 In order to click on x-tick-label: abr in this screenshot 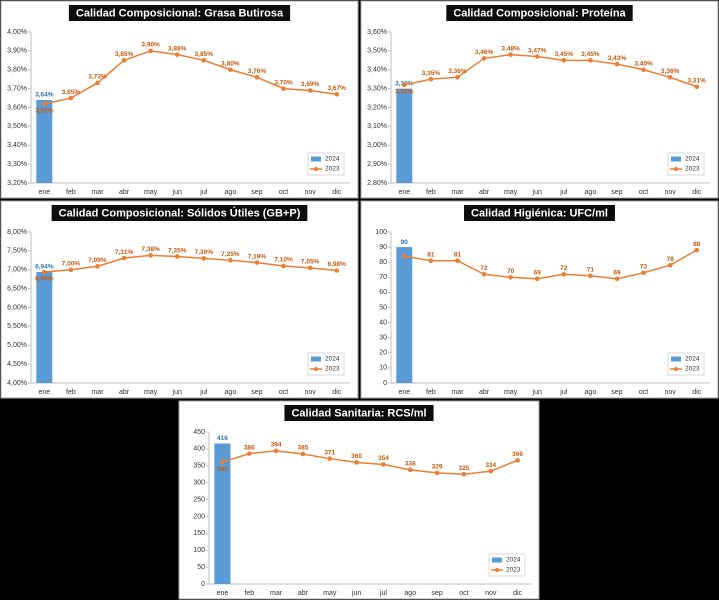, I will do `click(124, 192)`.